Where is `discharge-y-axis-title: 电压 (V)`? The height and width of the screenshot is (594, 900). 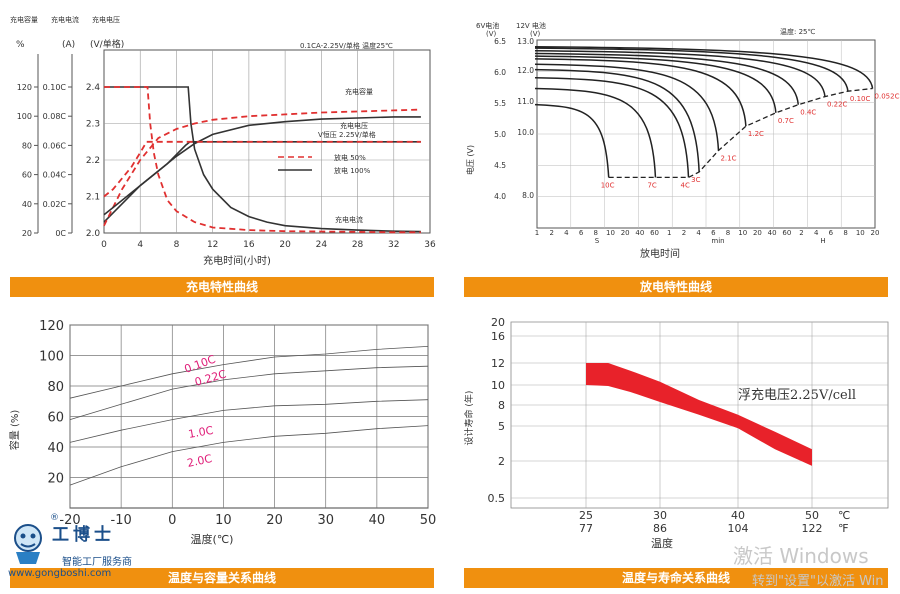 discharge-y-axis-title: 电压 (V) is located at coordinates (470, 160).